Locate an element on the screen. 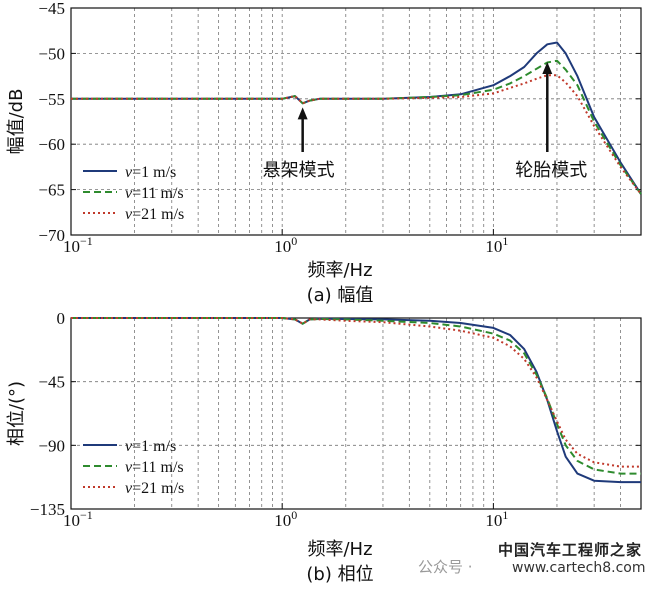 The width and height of the screenshot is (648, 590). watermark-brand: 中国汽车工程师之家 is located at coordinates (570, 550).